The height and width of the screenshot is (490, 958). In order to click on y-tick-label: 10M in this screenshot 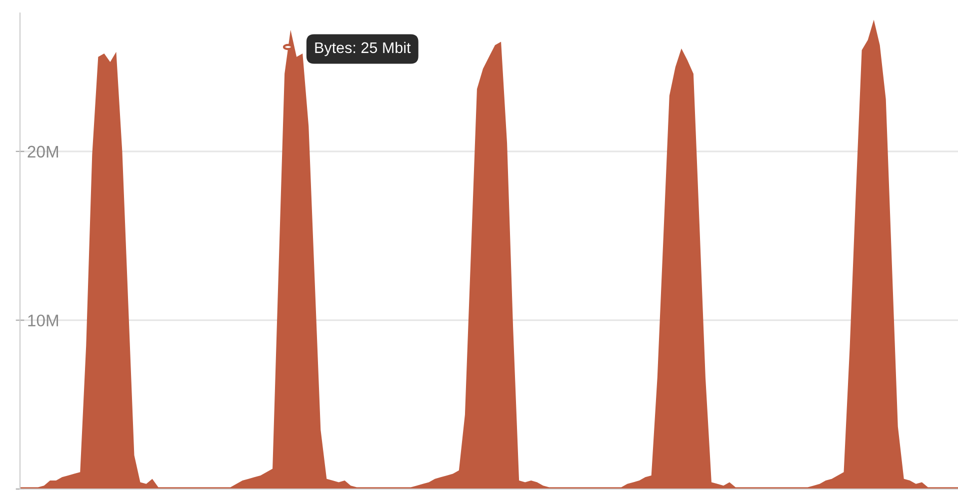, I will do `click(43, 320)`.